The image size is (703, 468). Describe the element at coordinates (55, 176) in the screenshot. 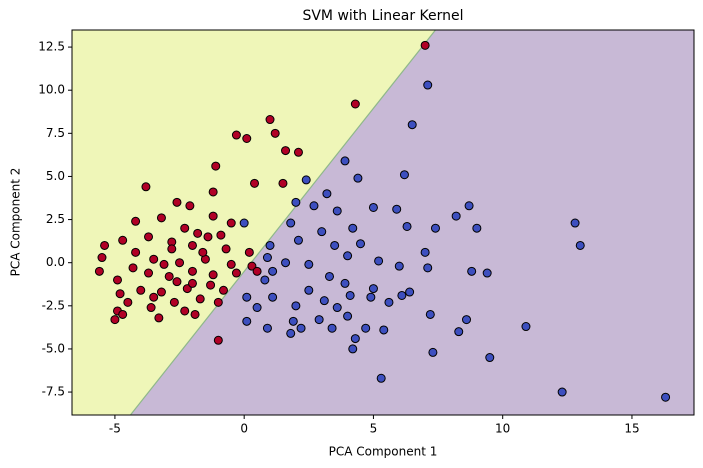

I see `y-tick-label: 5.0` at that location.